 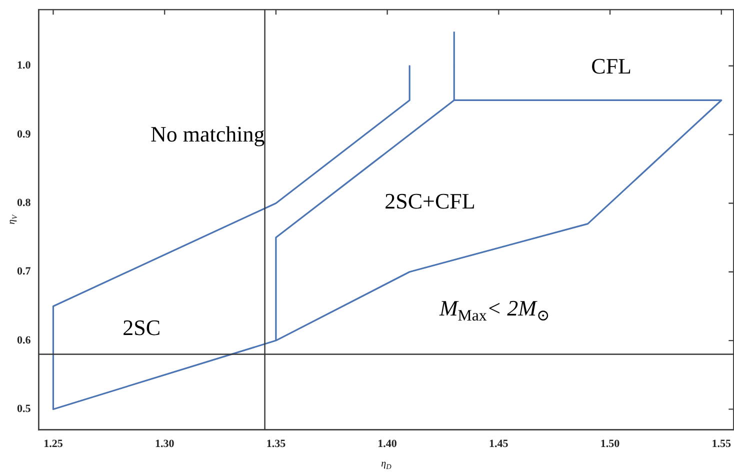 What do you see at coordinates (611, 65) in the screenshot?
I see `annotation: CFL` at bounding box center [611, 65].